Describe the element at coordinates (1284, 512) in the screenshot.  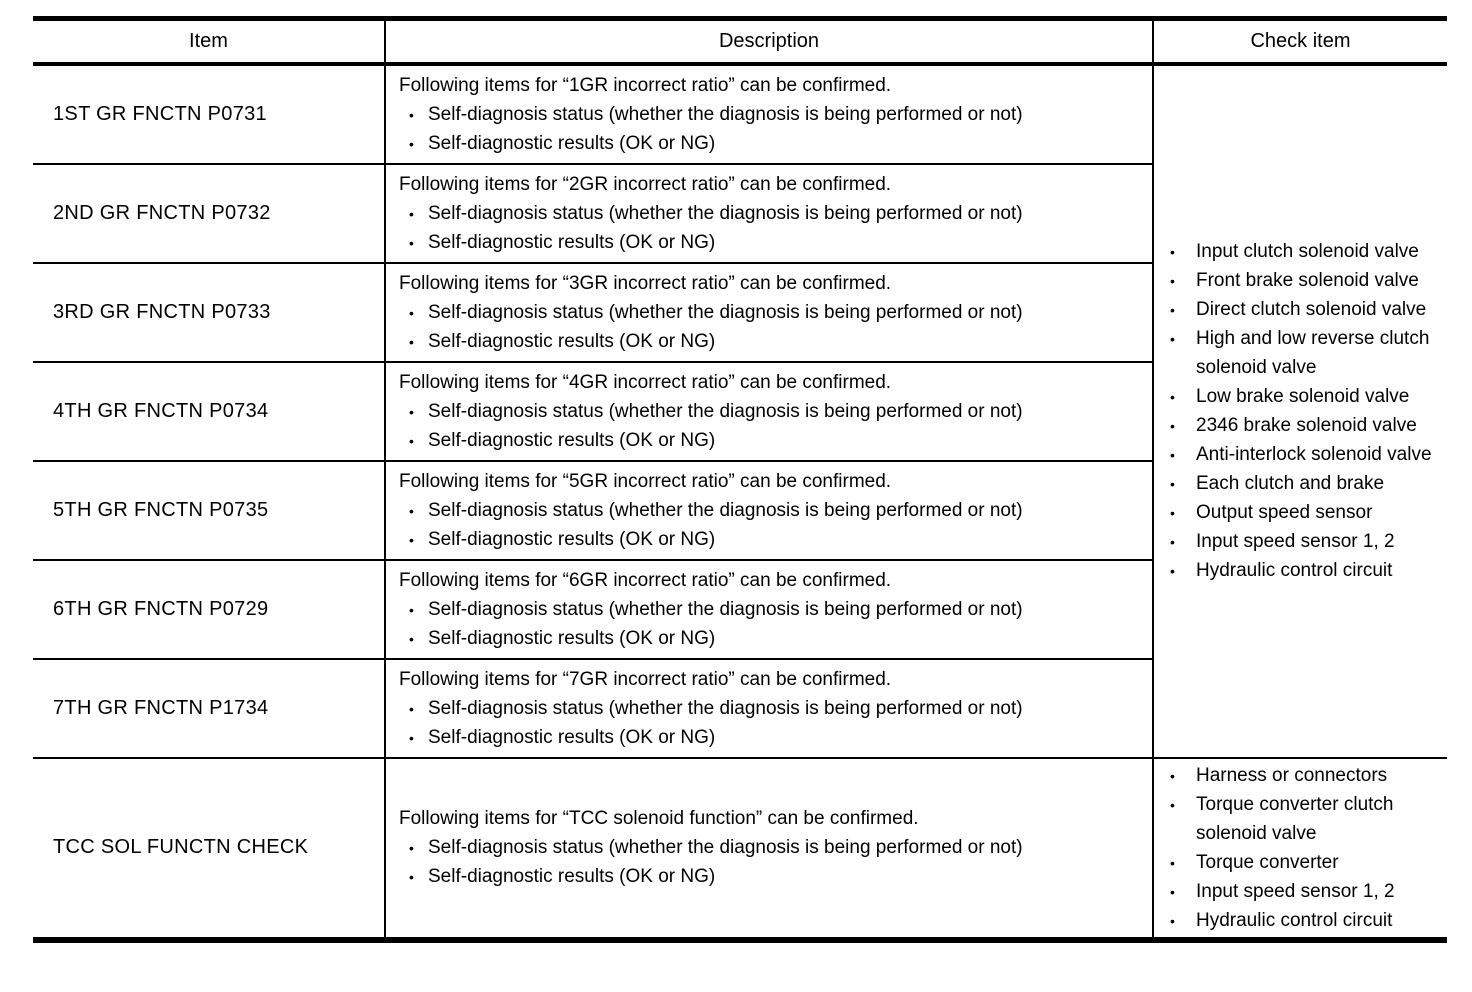
I see `check-item-text: Output speed sensor` at that location.